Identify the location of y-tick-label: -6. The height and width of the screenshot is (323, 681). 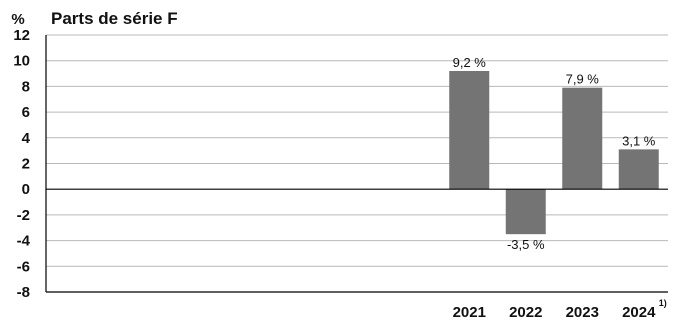
(23, 266).